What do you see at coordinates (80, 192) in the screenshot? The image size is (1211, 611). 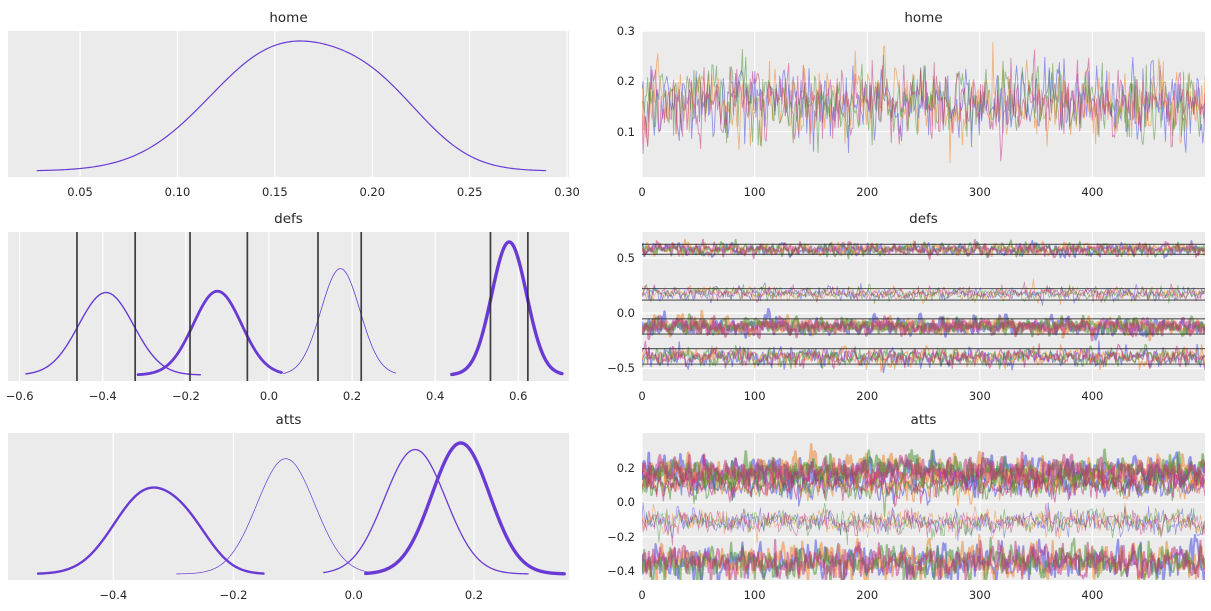 I see `x-tick-label: 0.05` at bounding box center [80, 192].